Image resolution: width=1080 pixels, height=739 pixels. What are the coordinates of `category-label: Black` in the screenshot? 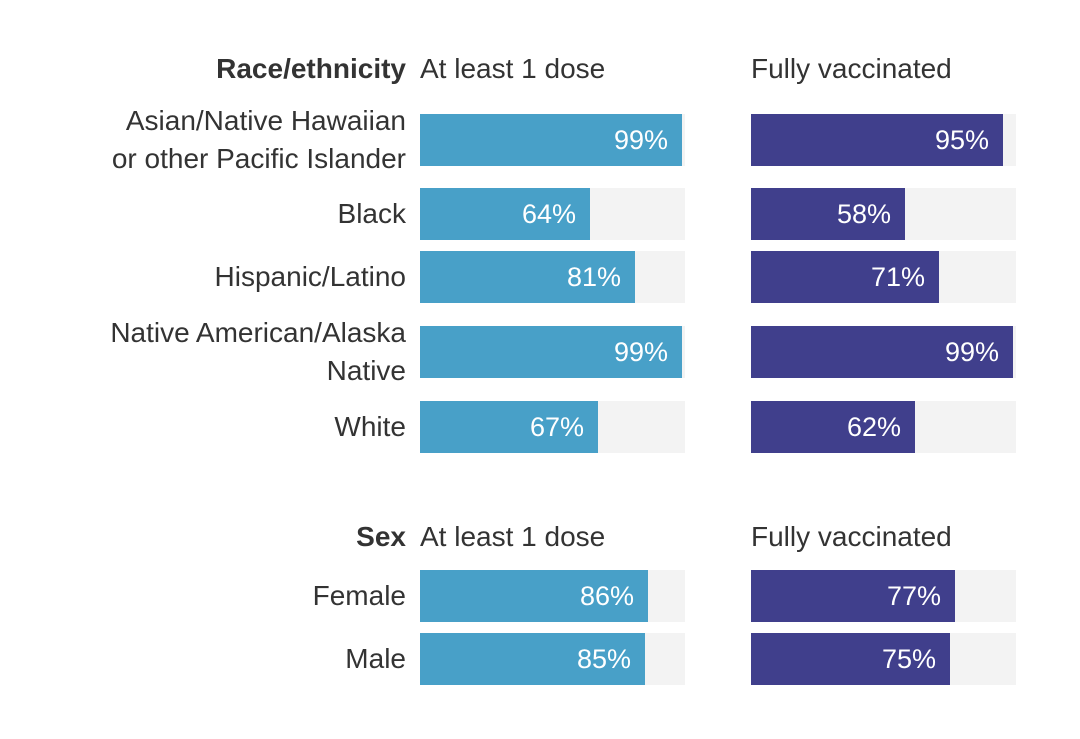 It's located at (372, 214).